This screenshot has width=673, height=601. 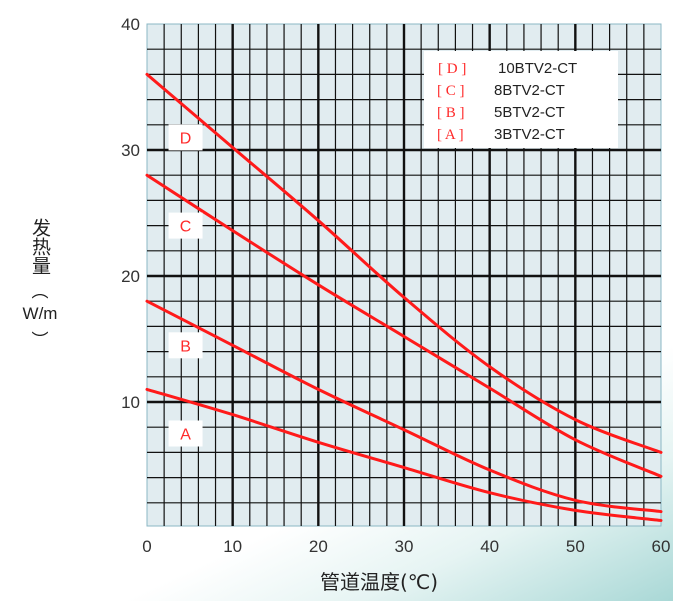 I want to click on legend-key: [ B ], so click(x=451, y=113).